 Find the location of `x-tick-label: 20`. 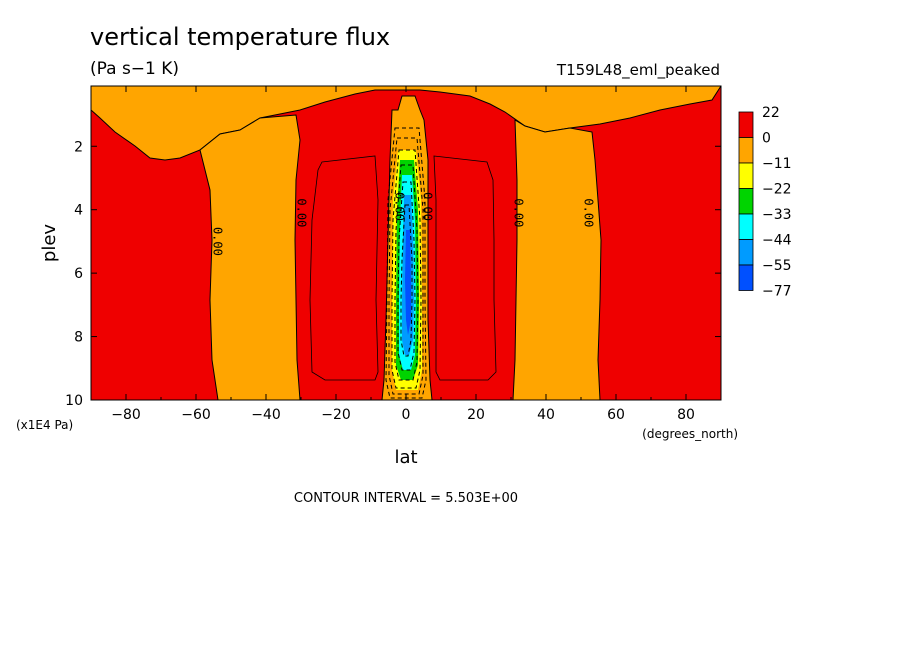

x-tick-label: 20 is located at coordinates (476, 415).